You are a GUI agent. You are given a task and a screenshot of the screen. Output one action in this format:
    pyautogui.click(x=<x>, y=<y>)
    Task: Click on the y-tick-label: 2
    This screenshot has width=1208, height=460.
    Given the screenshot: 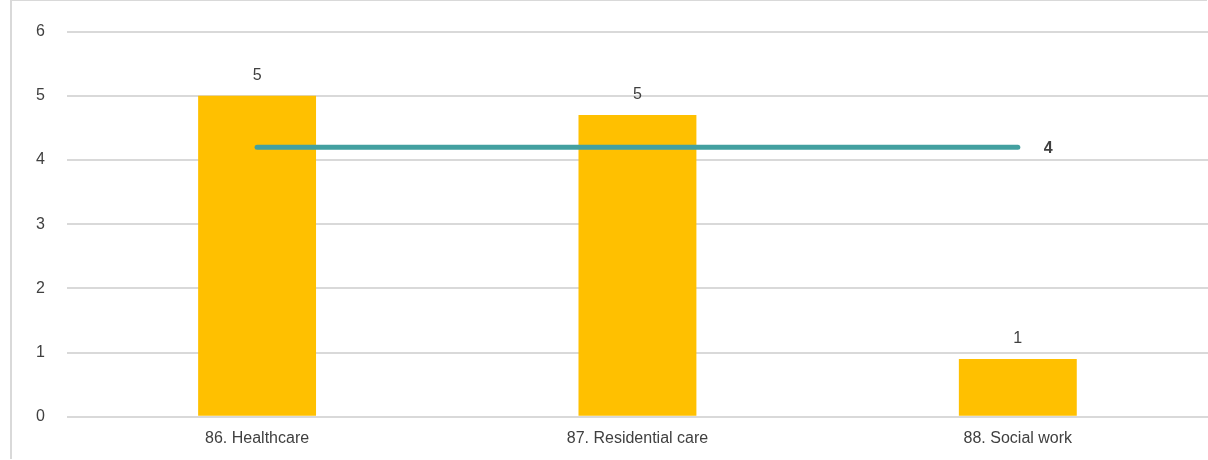 What is the action you would take?
    pyautogui.click(x=40, y=287)
    